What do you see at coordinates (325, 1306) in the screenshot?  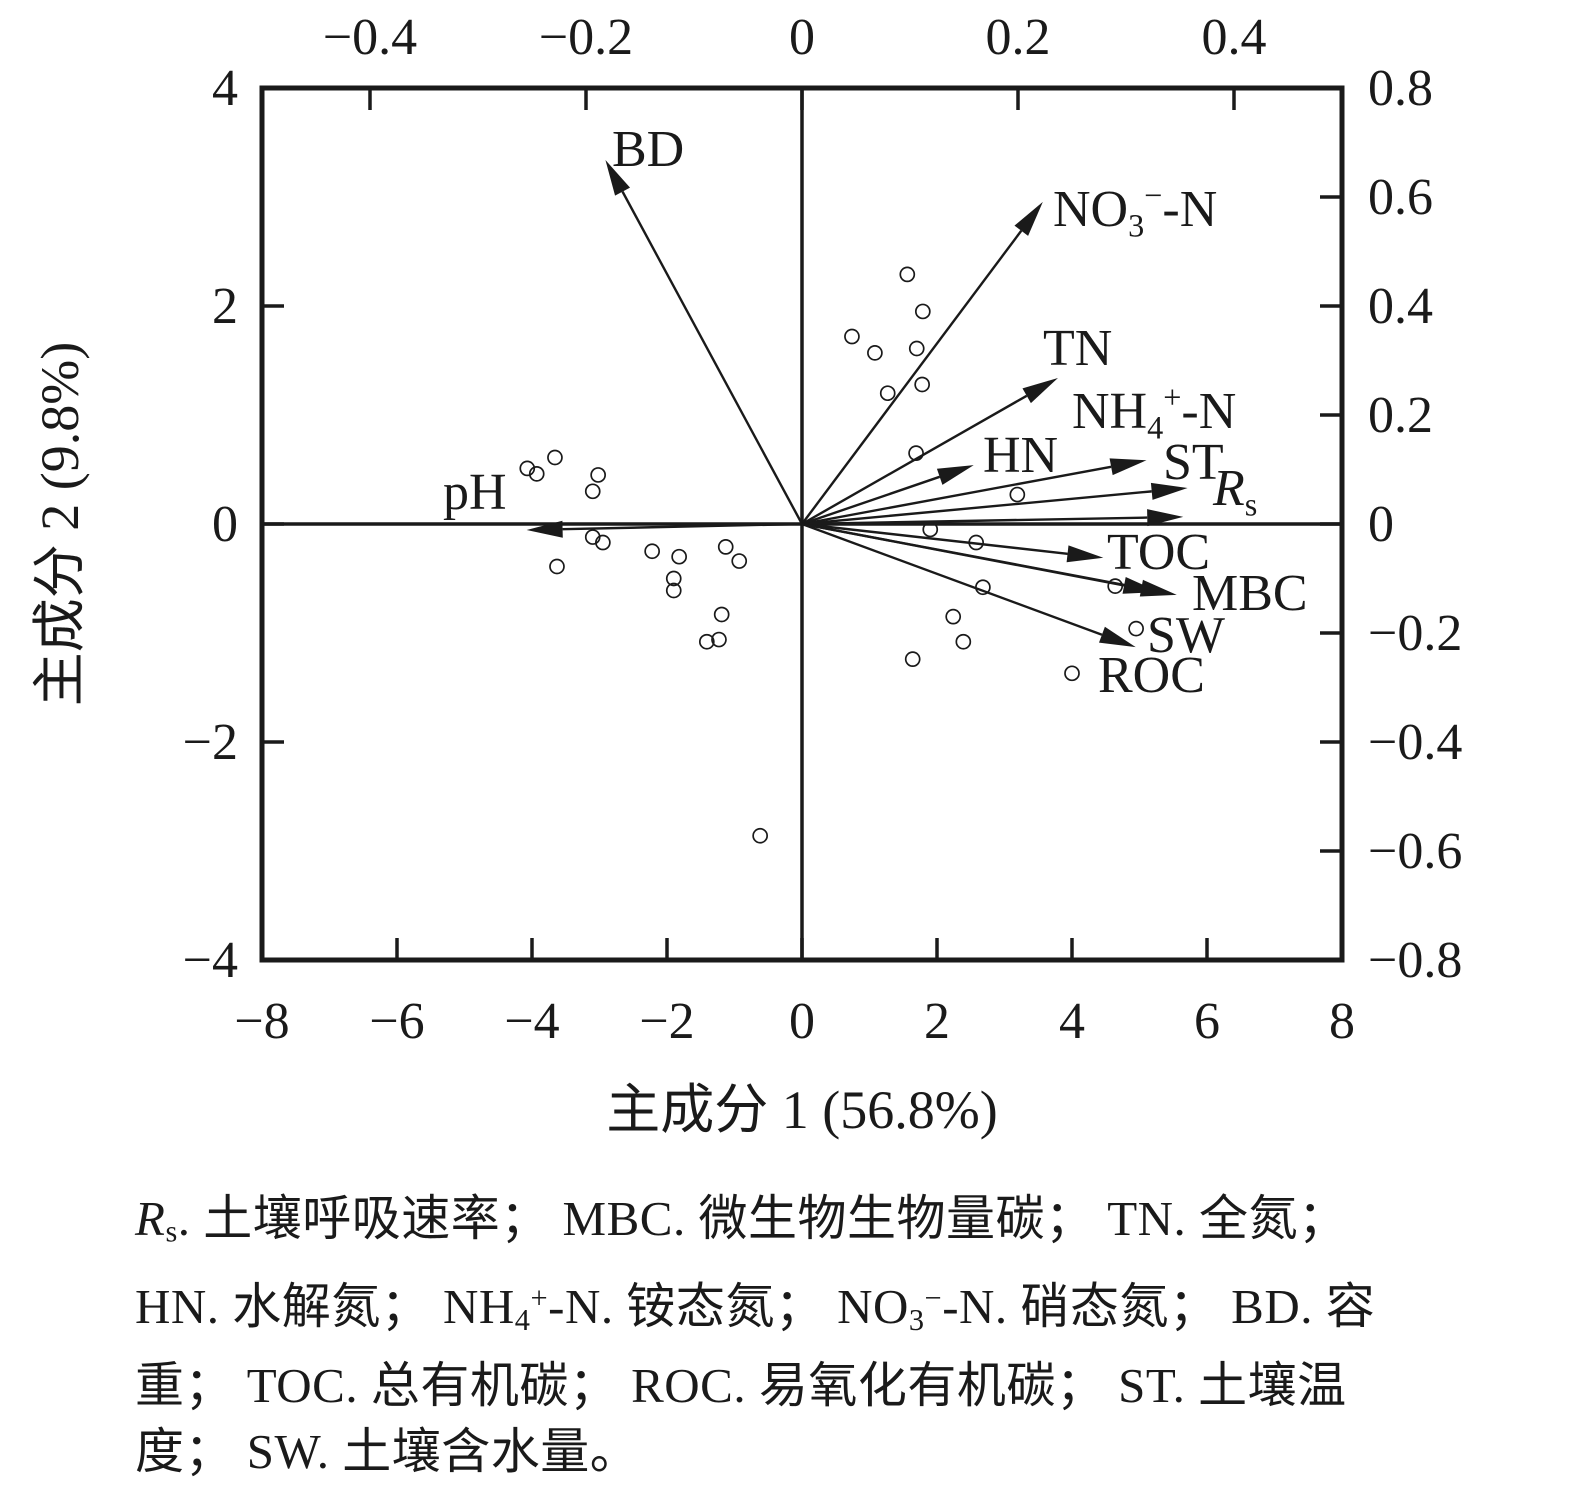 I see `caption-segment: HN. 水解氮； NH` at bounding box center [325, 1306].